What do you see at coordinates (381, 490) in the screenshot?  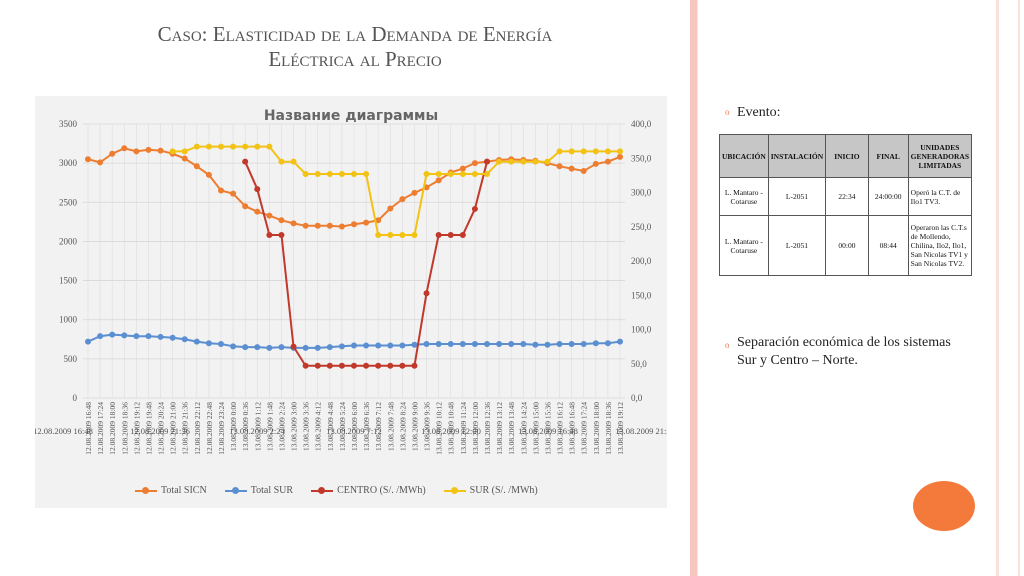 I see `legend-label: CENTRO (S/. /MWh)` at bounding box center [381, 490].